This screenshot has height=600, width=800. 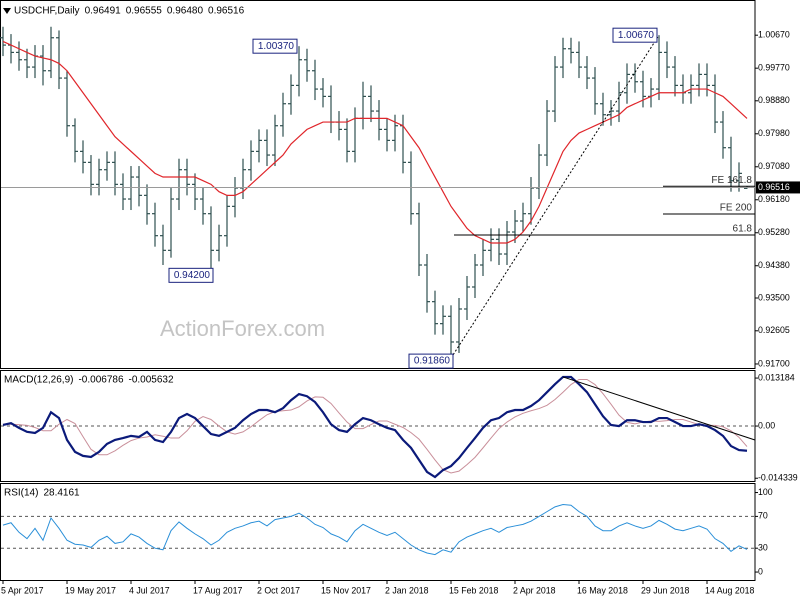 I want to click on current-price-box, so click(x=778, y=187).